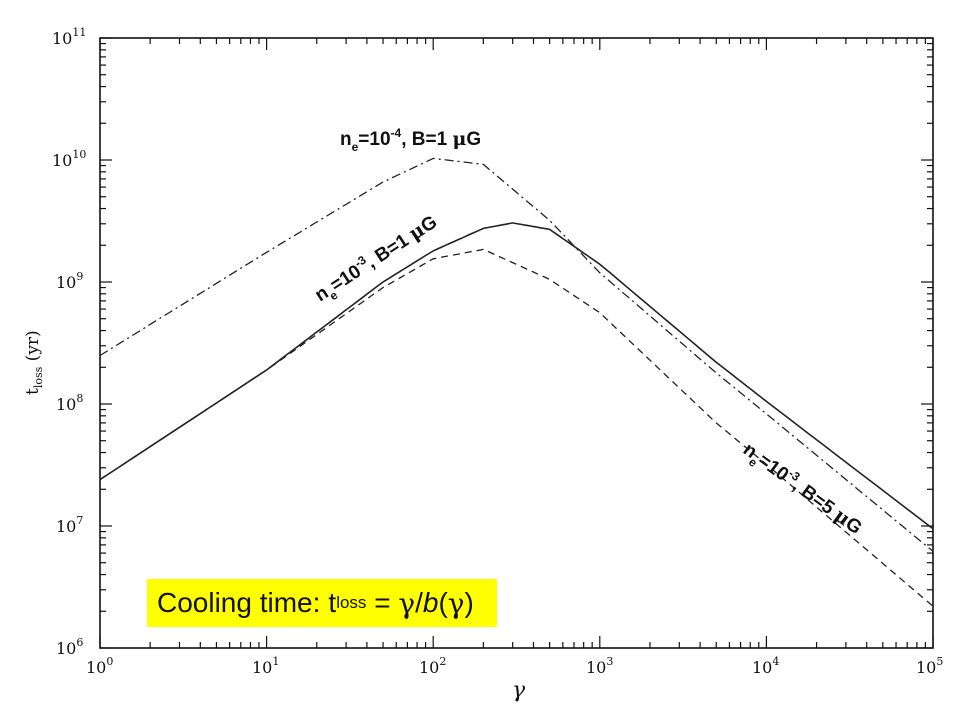 The height and width of the screenshot is (720, 960). What do you see at coordinates (519, 690) in the screenshot?
I see `x-axis-title: γ` at bounding box center [519, 690].